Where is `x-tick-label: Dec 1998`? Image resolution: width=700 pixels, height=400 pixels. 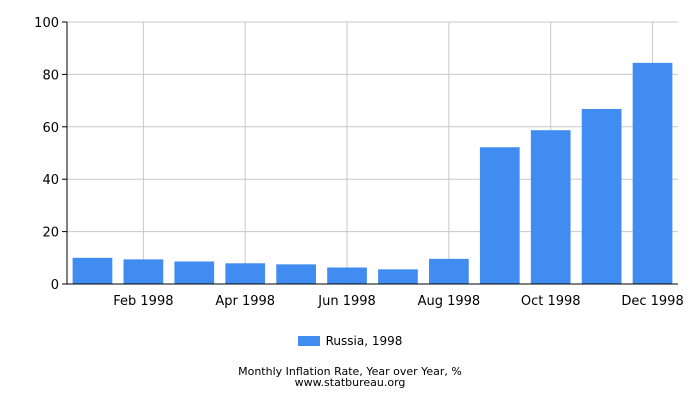
x-tick-label: Dec 1998 is located at coordinates (652, 301).